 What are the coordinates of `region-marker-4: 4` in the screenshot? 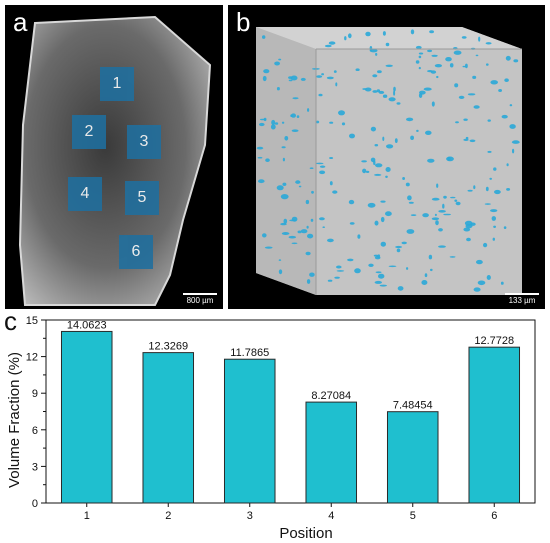 It's located at (85, 194).